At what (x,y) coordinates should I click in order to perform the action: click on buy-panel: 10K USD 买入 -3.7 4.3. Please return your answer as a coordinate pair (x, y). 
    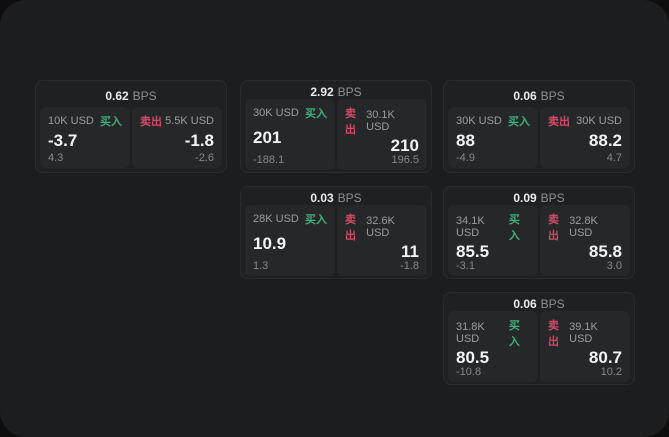
    Looking at the image, I should click on (85, 137).